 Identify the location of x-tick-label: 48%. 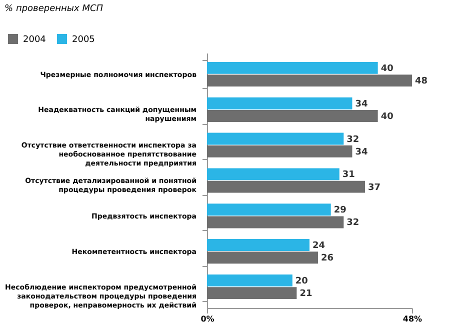
(412, 319).